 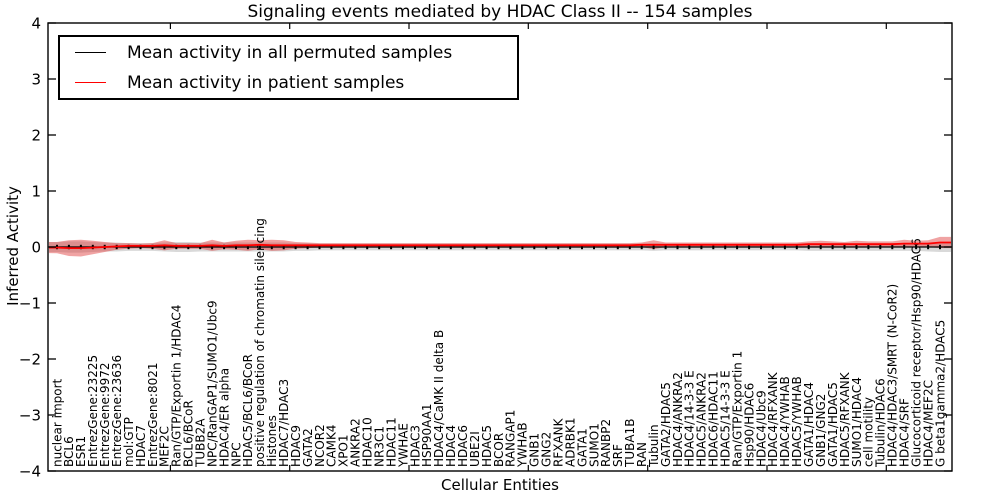 What do you see at coordinates (523, 445) in the screenshot?
I see `x-tick-label: YWHAB` at bounding box center [523, 445].